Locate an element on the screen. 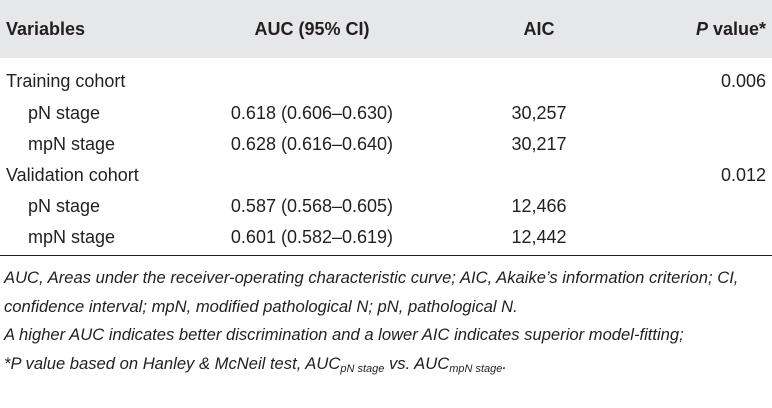 The height and width of the screenshot is (408, 772). header-row: Variables AUC (95% CI) AIC P value* is located at coordinates (386, 29).